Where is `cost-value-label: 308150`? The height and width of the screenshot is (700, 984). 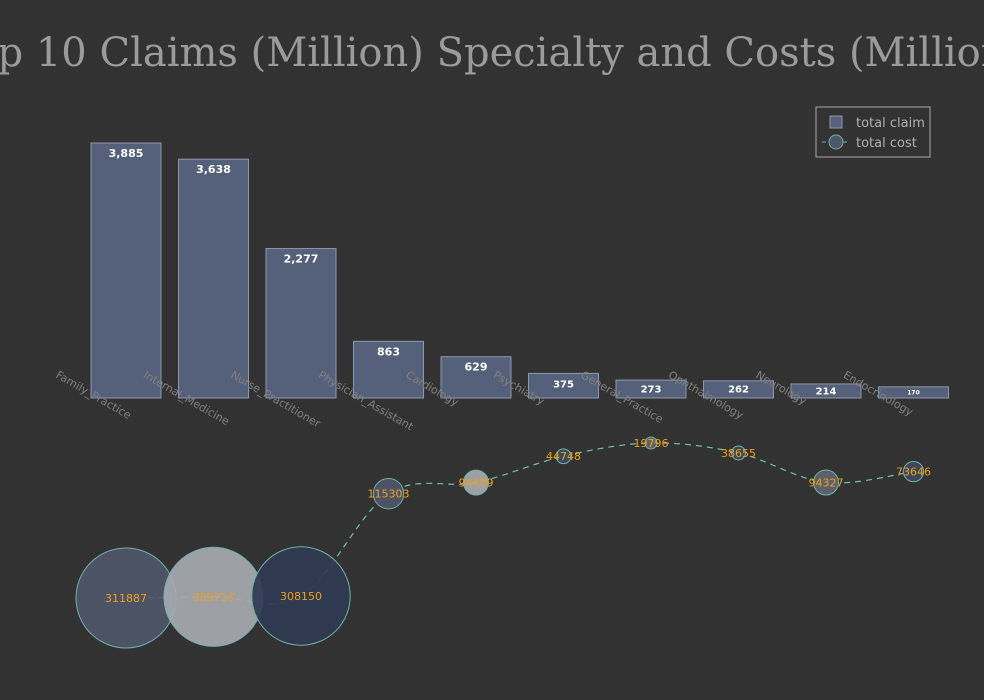 cost-value-label: 308150 is located at coordinates (301, 596).